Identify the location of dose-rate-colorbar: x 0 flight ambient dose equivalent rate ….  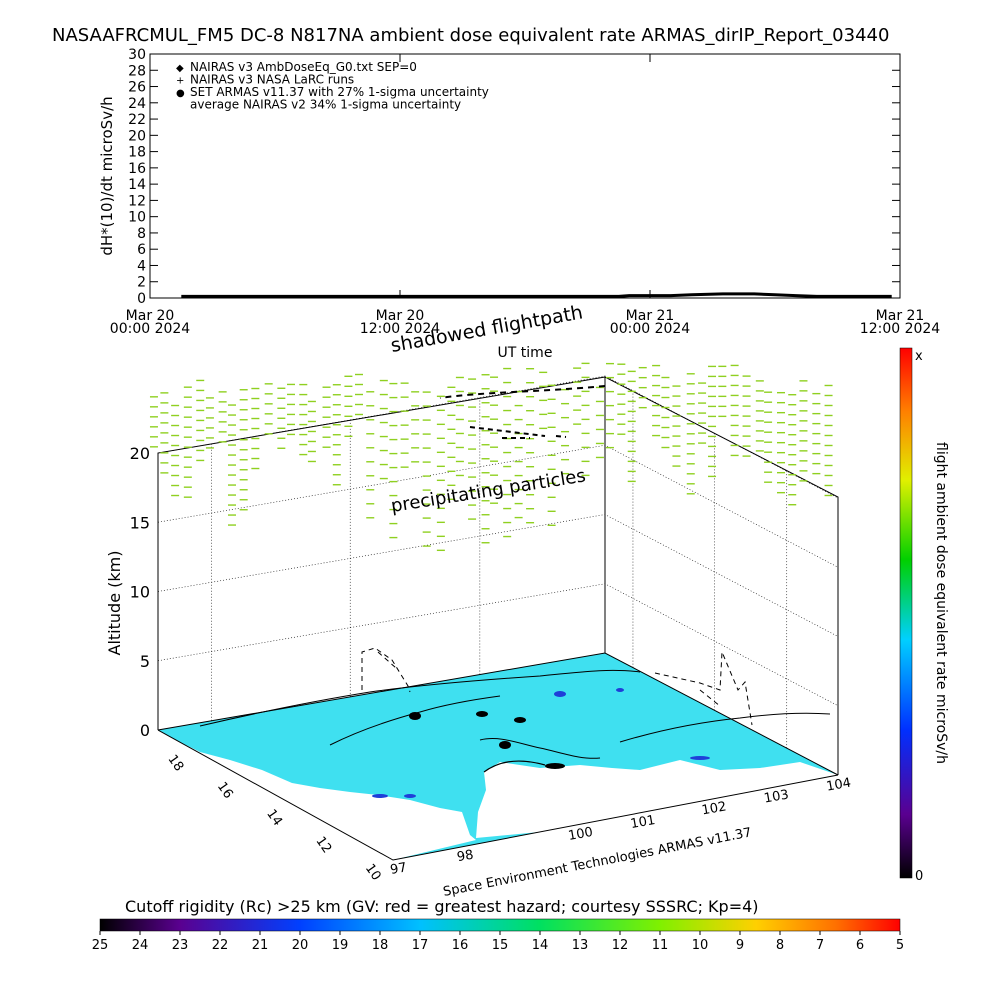
(924, 615).